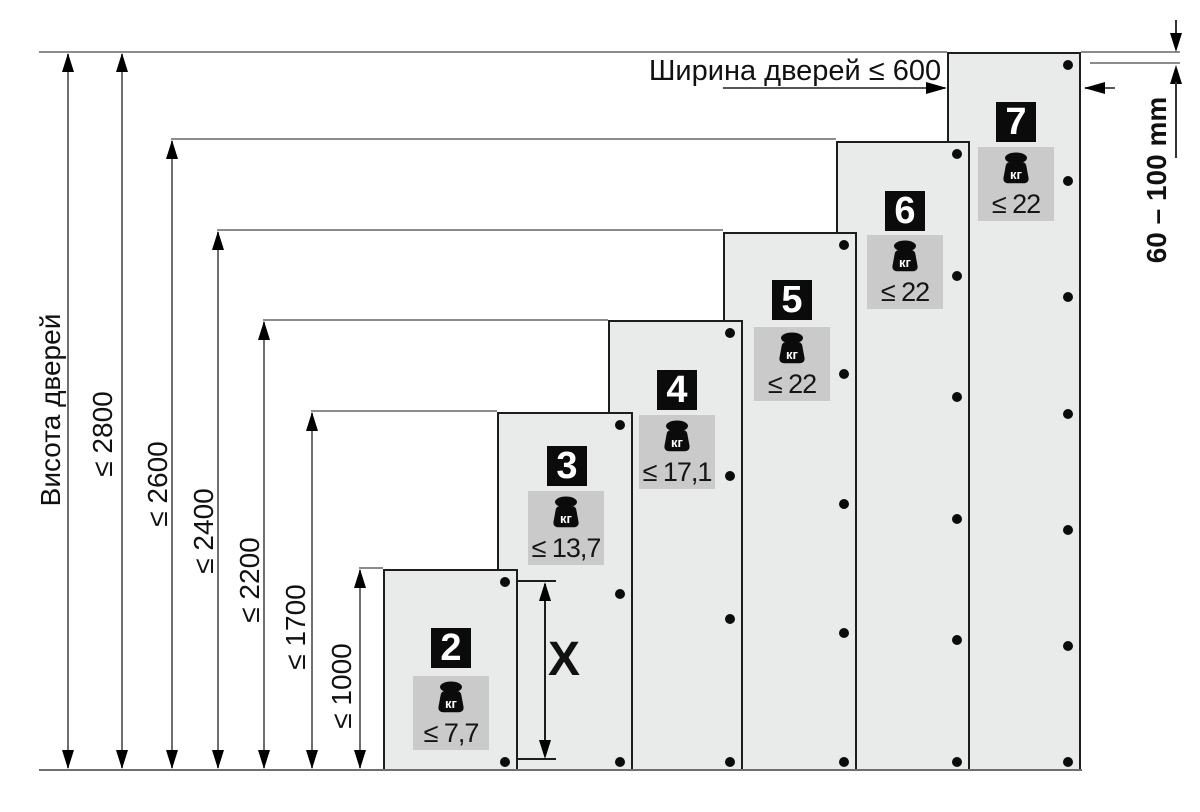 Image resolution: width=1200 pixels, height=812 pixels. Describe the element at coordinates (790, 501) in the screenshot. I see `door-panel-5: 5 кг ≤ 22` at that location.